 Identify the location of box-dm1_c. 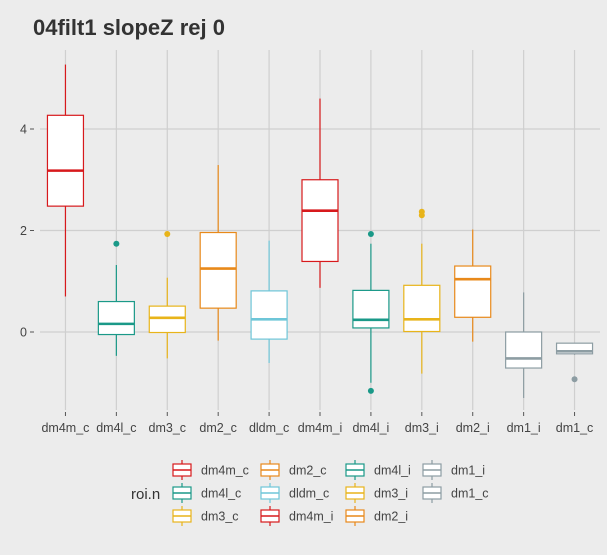
(574, 362).